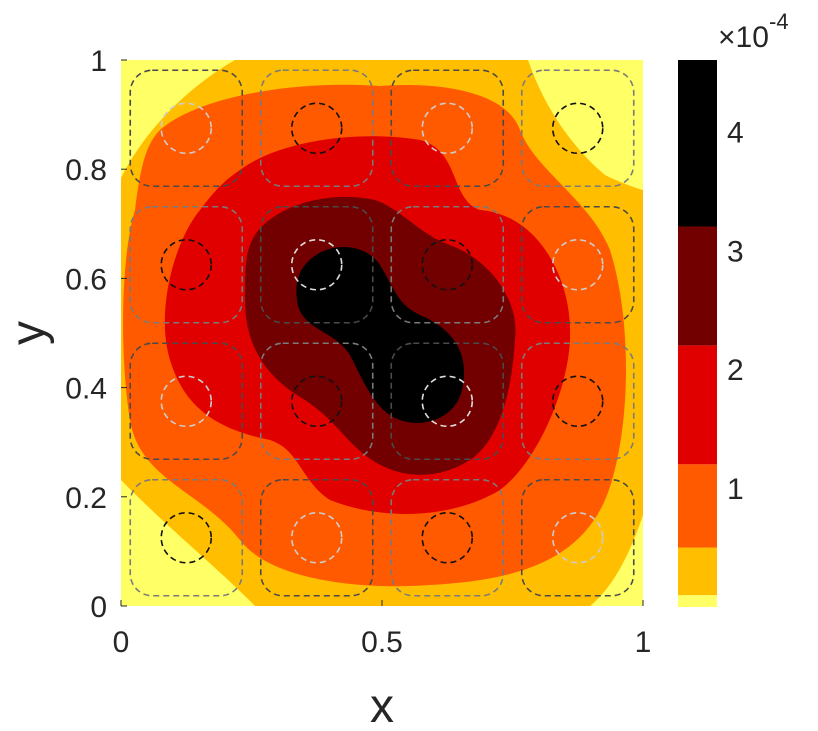 The height and width of the screenshot is (731, 818). I want to click on colorbar, so click(697, 333).